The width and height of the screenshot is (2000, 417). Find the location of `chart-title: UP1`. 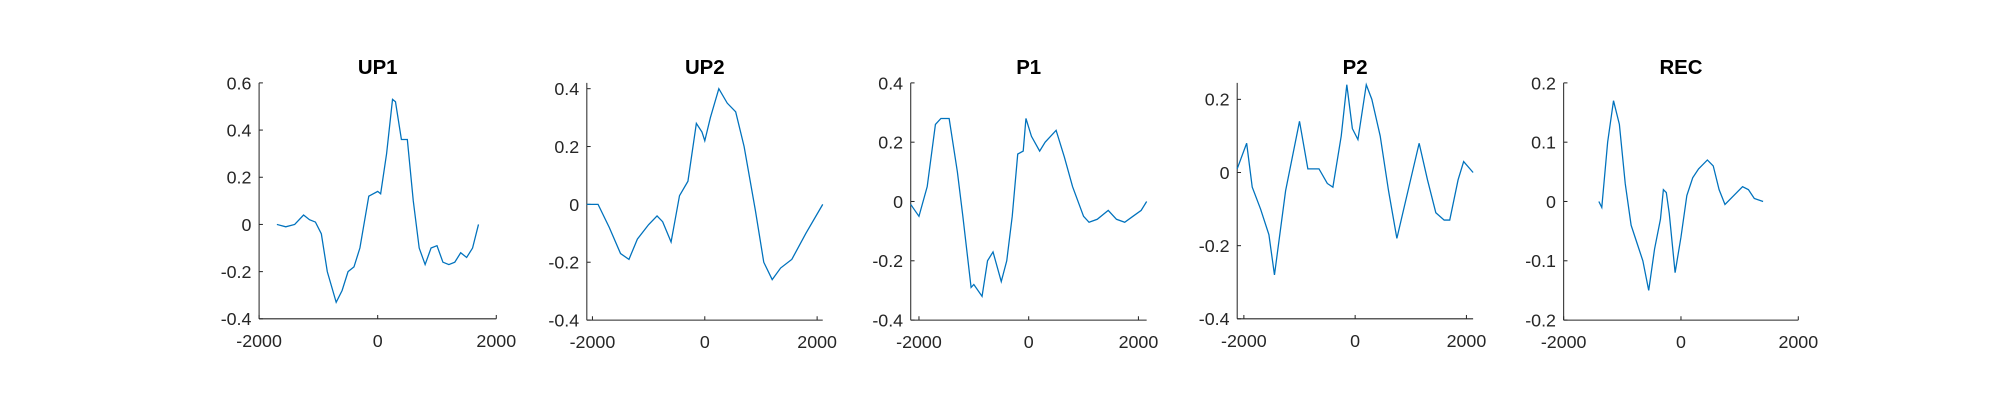

chart-title: UP1 is located at coordinates (378, 68).